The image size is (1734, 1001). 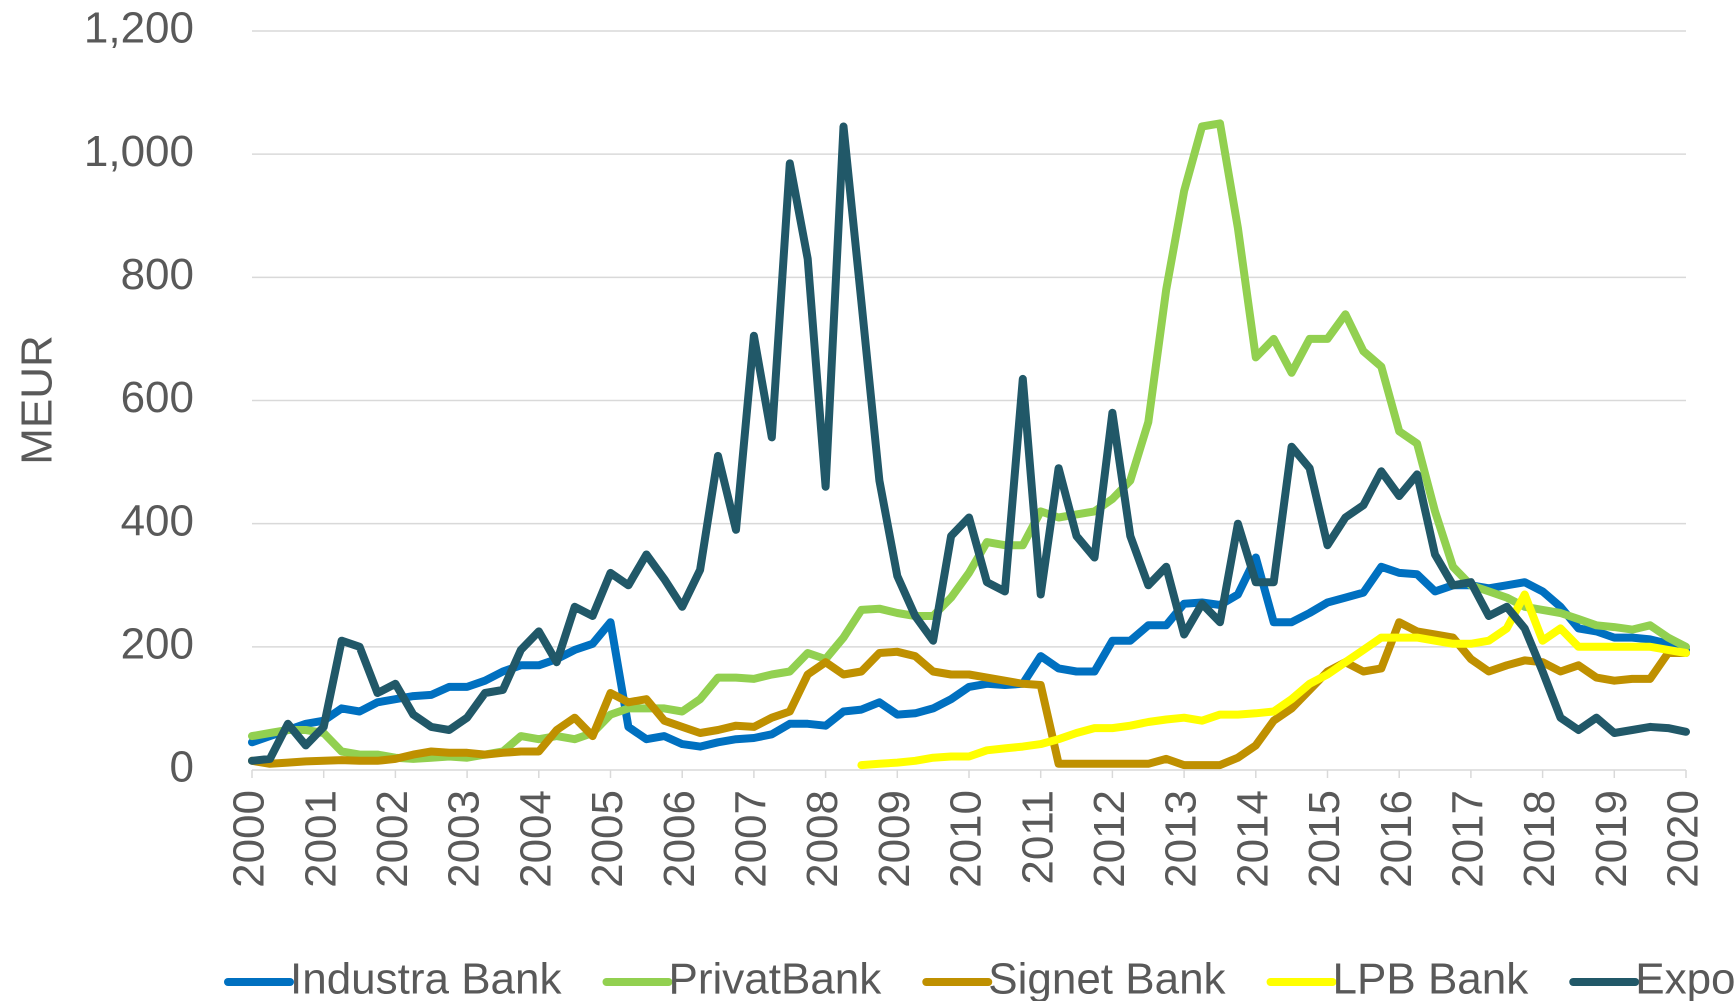 I want to click on x-tick-label: 2016, so click(x=1396, y=839).